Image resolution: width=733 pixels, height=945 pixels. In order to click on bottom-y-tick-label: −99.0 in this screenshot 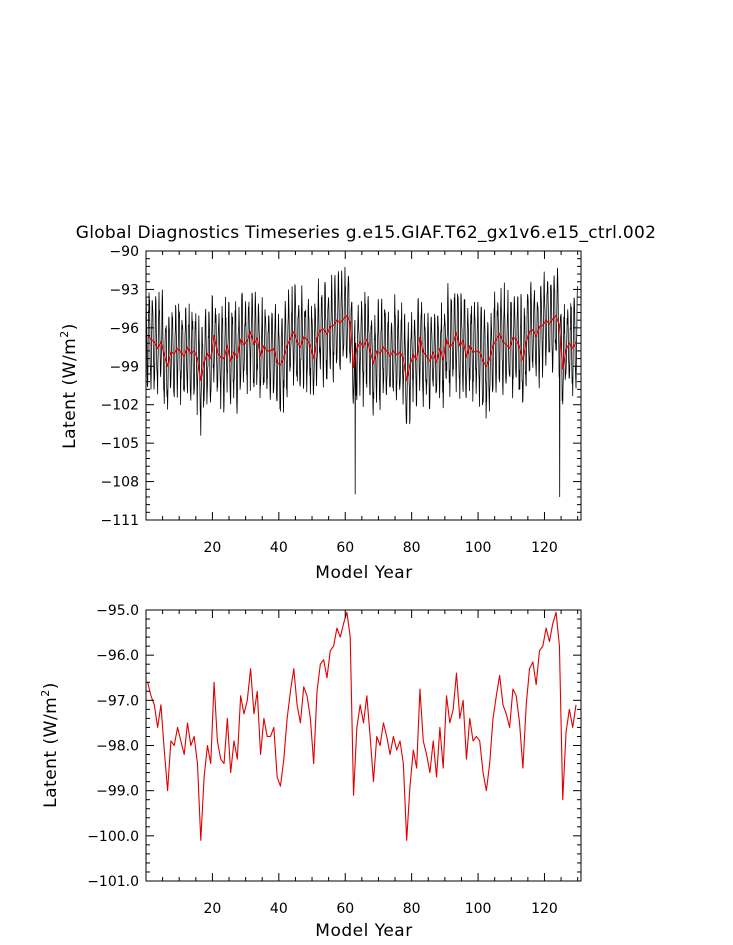, I will do `click(117, 792)`.